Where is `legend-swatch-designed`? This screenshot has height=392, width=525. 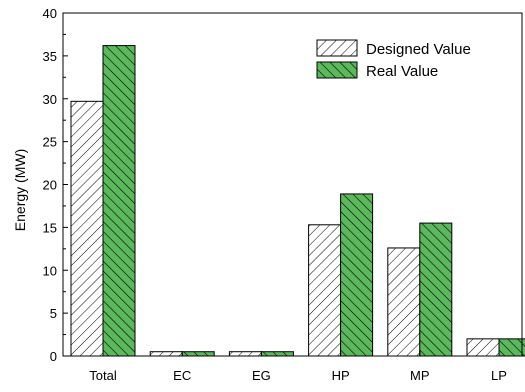 legend-swatch-designed is located at coordinates (337, 48).